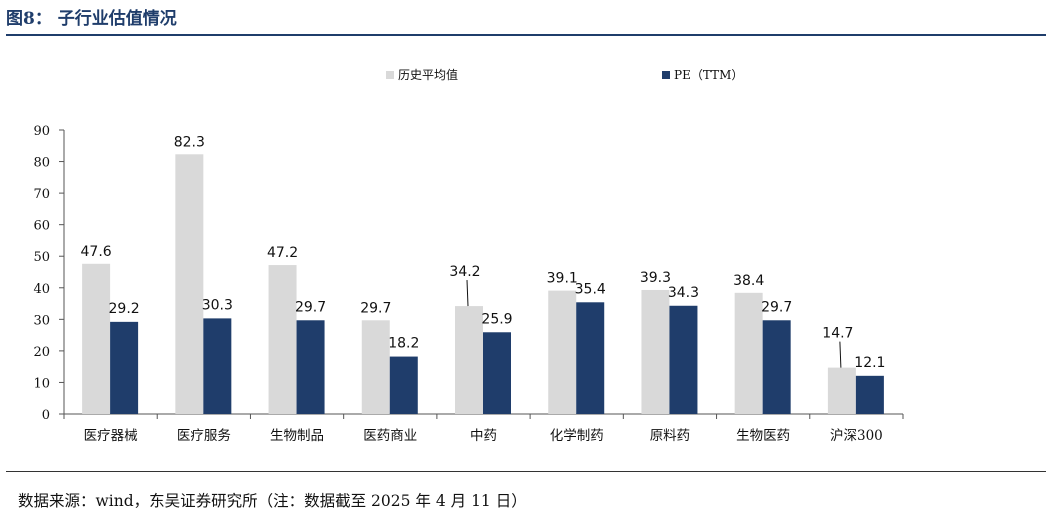  What do you see at coordinates (464, 272) in the screenshot?
I see `data-label-hist-4: 34.2` at bounding box center [464, 272].